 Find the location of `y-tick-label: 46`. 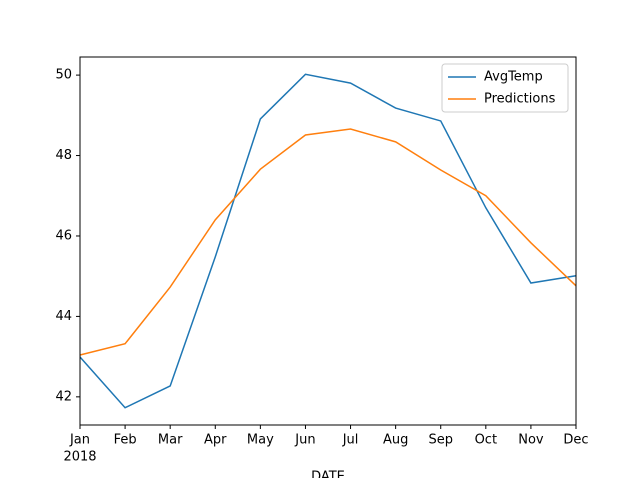

y-tick-label: 46 is located at coordinates (63, 235).